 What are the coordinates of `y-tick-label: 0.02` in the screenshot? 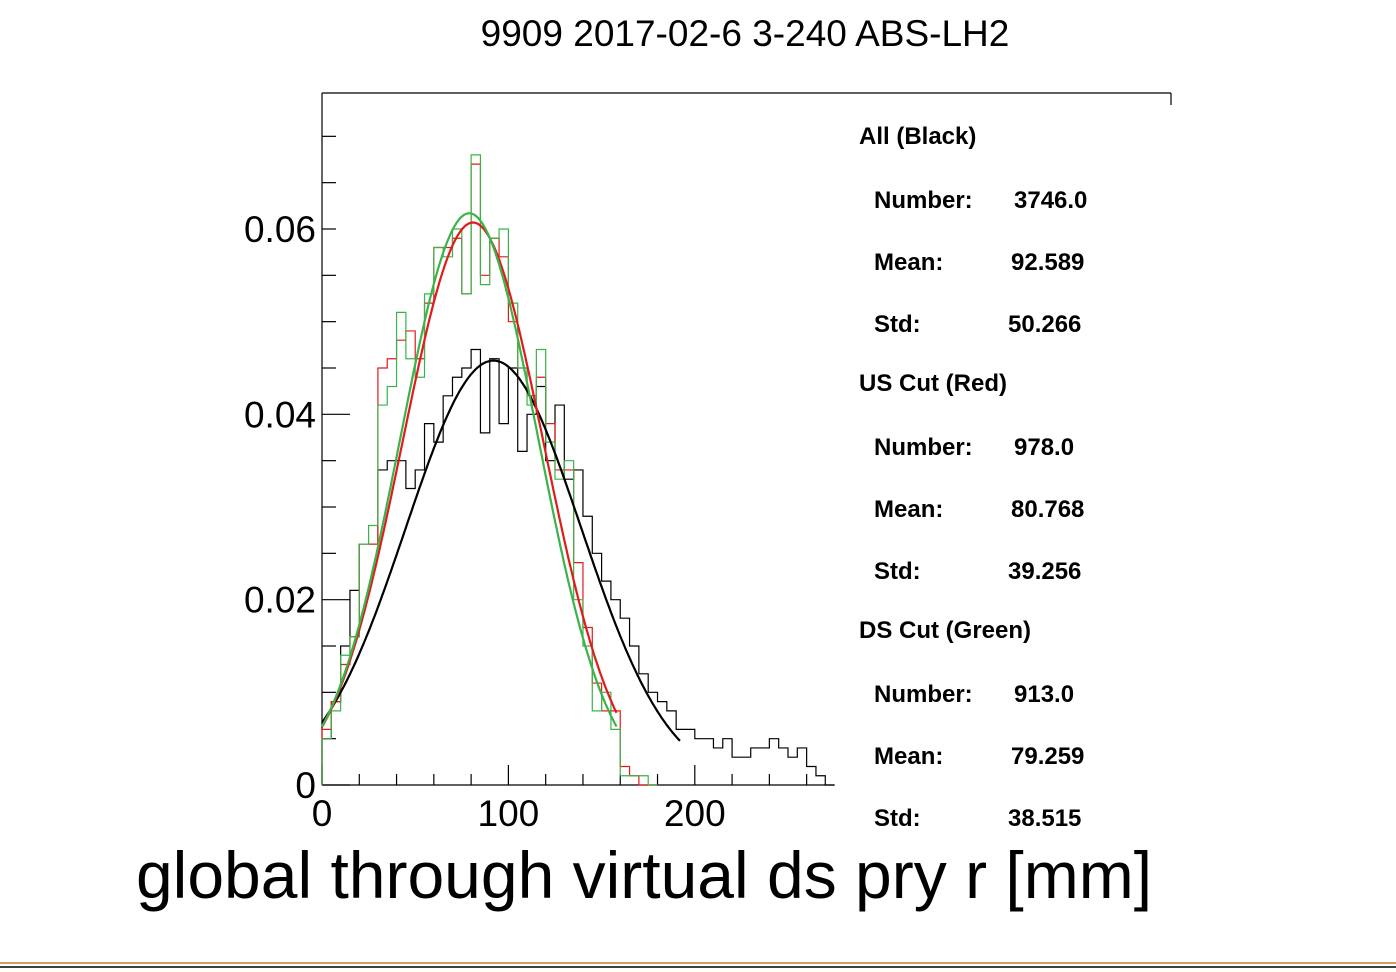 It's located at (280, 600).